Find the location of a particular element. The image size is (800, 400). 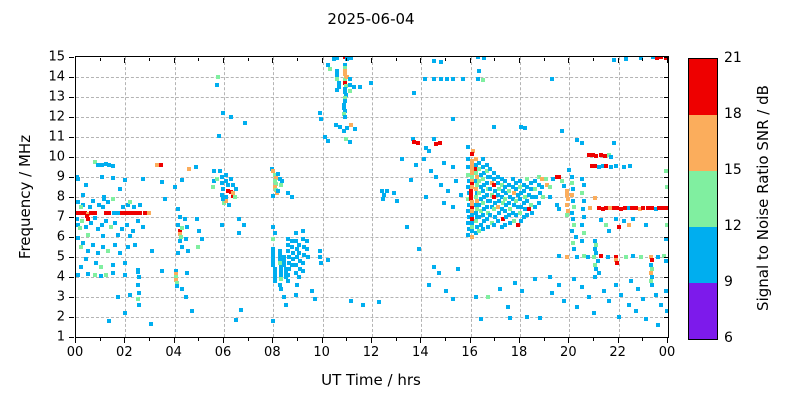

x-tick-label: 10 is located at coordinates (321, 352).